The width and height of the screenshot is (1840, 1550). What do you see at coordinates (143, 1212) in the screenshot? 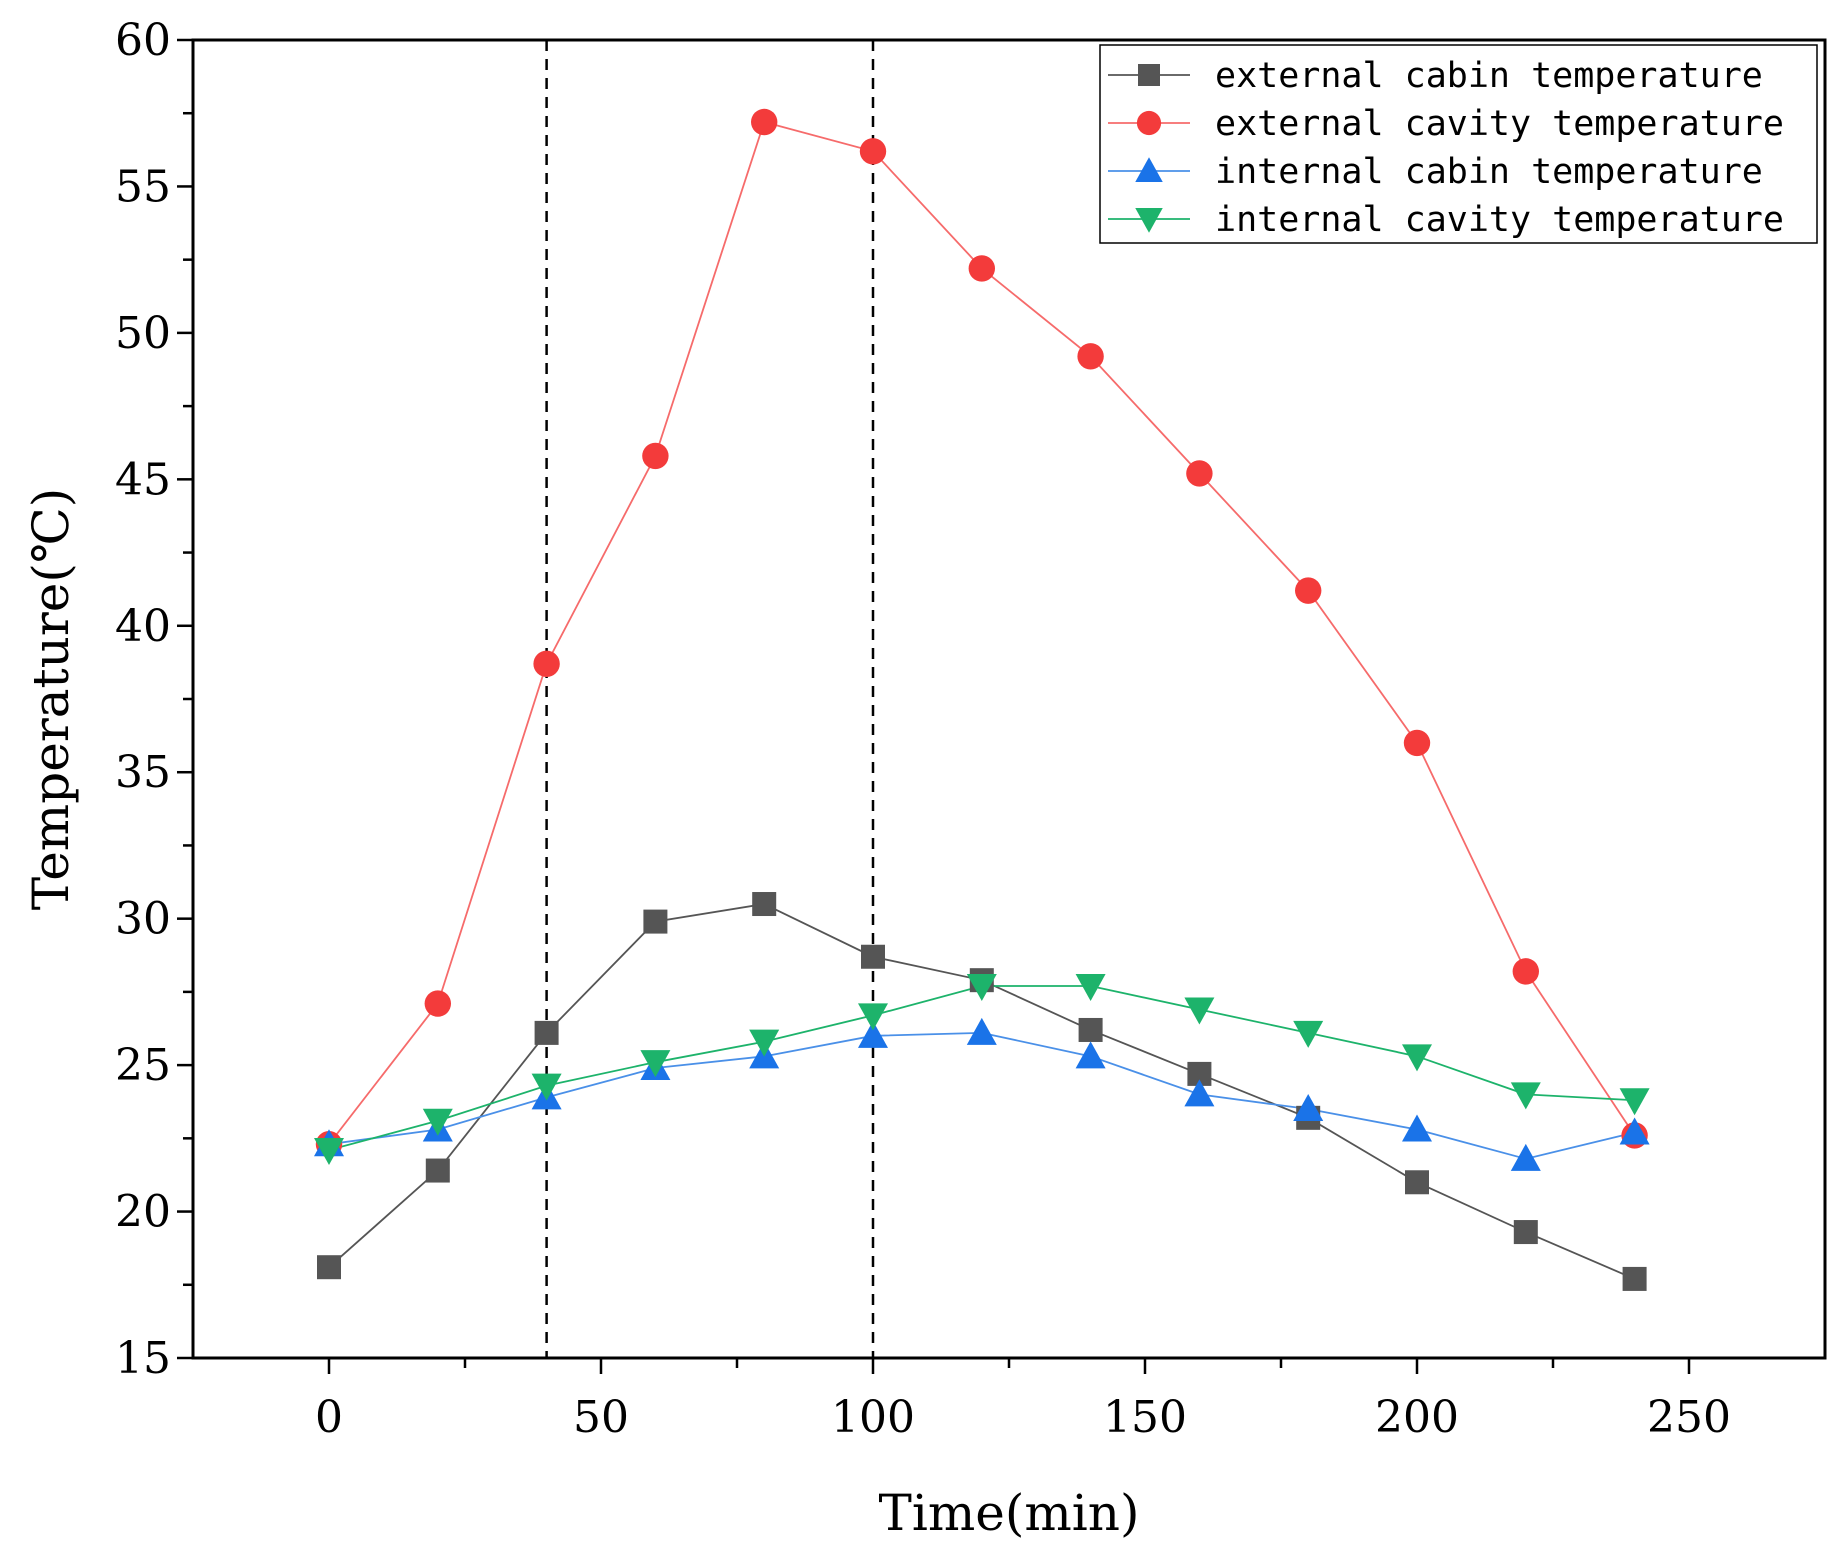
I see `y-tick-label: 20` at bounding box center [143, 1212].